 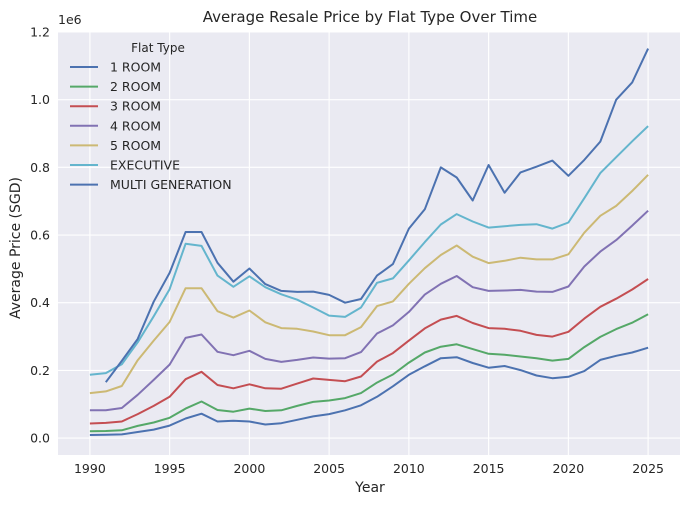 What do you see at coordinates (145, 165) in the screenshot?
I see `legend-label: EXECUTIVE` at bounding box center [145, 165].